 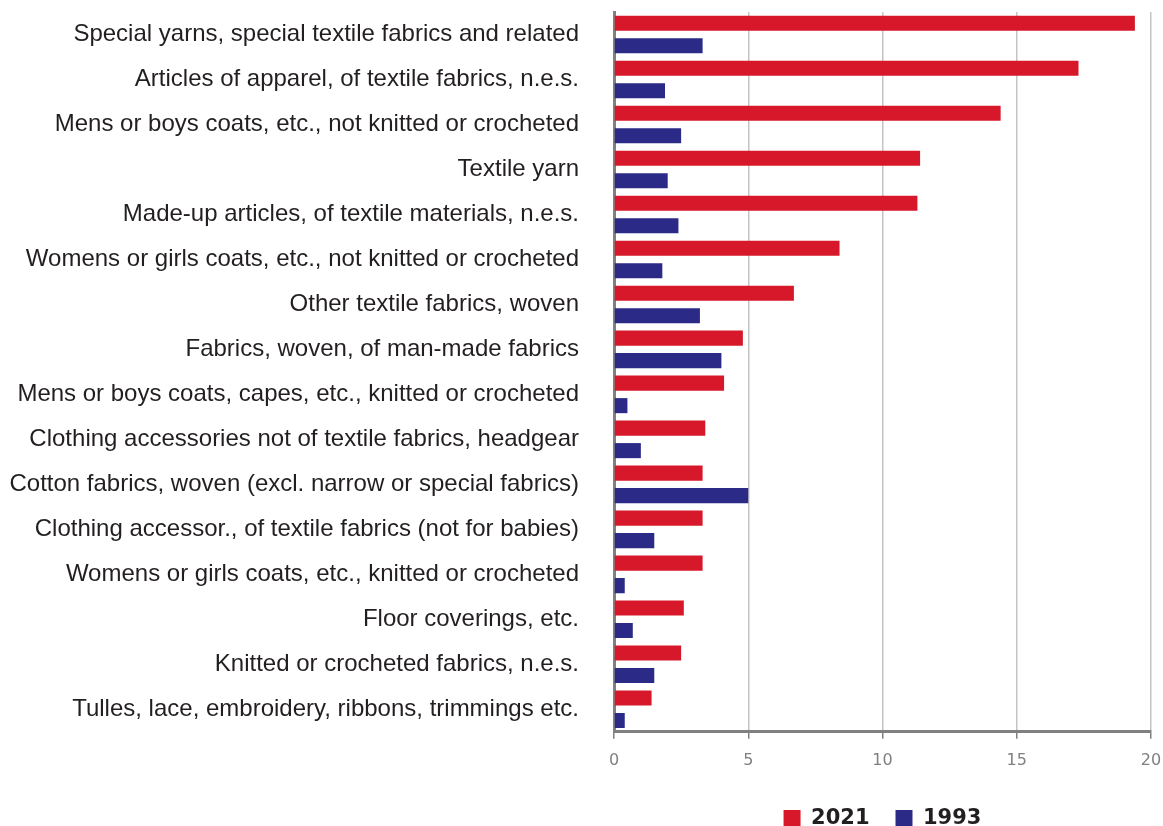 I want to click on y-tick-label: Cotton fabrics, woven (excl. narrow or special fabrics), so click(x=294, y=482).